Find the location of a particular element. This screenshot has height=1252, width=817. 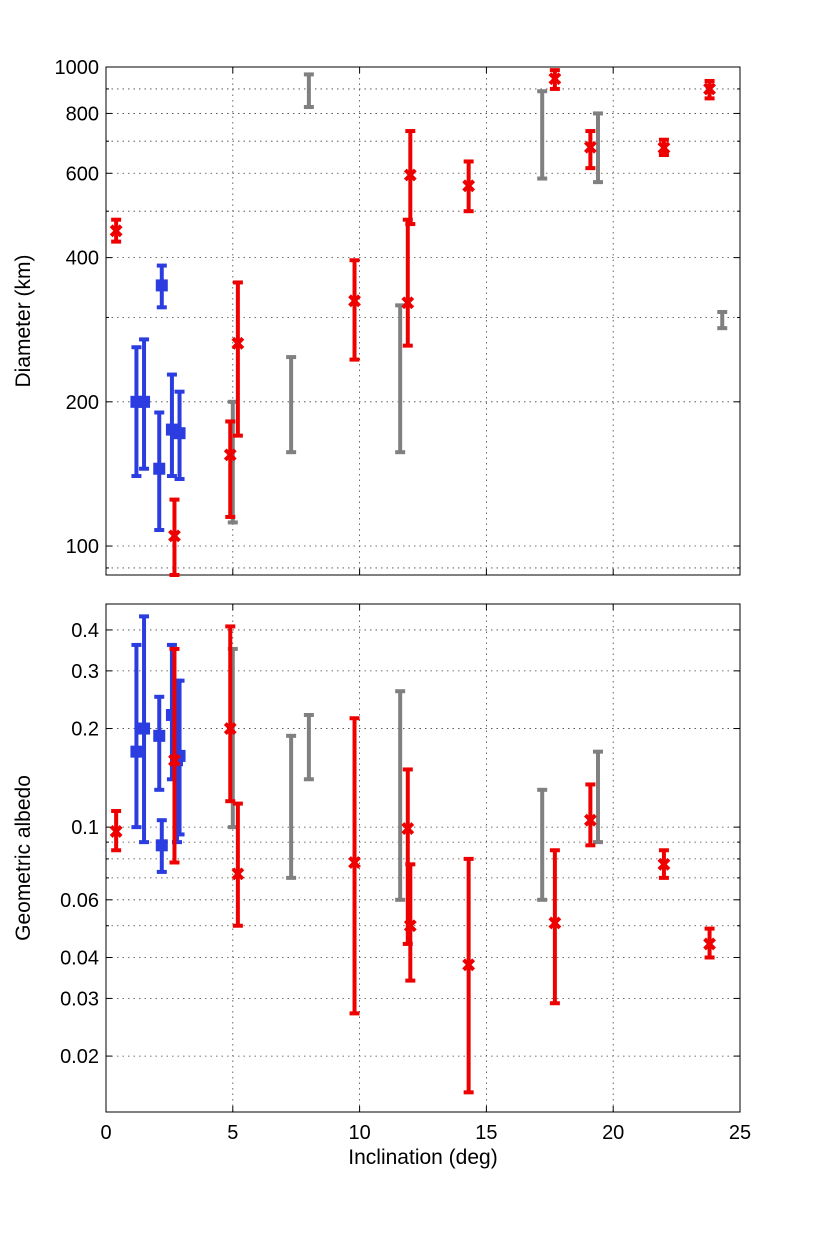

y-tick-label: 0.03 is located at coordinates (79, 999).